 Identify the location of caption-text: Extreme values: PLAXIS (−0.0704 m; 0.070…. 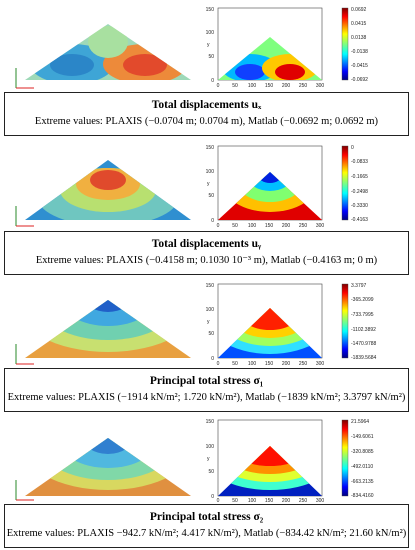
(206, 121).